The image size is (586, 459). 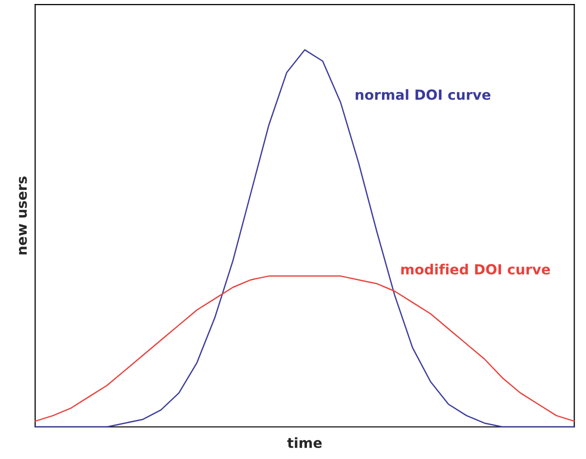 What do you see at coordinates (475, 269) in the screenshot?
I see `series-label: modified DOI curve` at bounding box center [475, 269].